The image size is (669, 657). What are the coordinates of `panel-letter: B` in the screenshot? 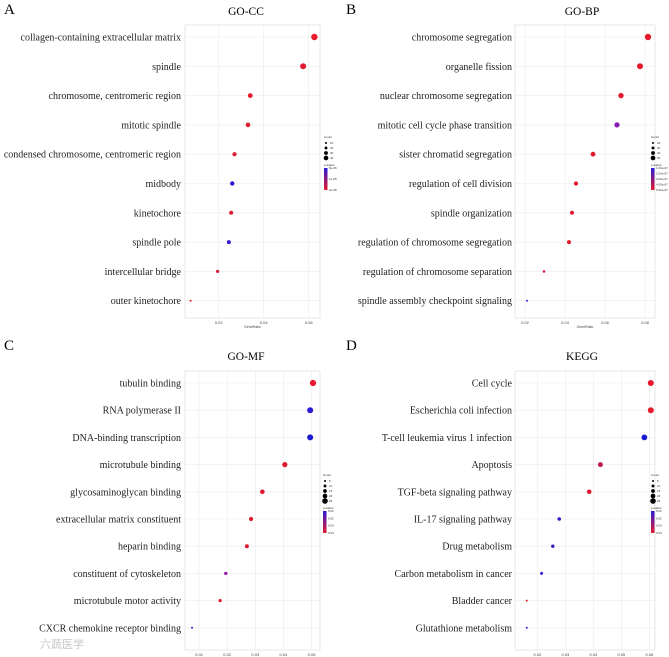 It's located at (351, 10).